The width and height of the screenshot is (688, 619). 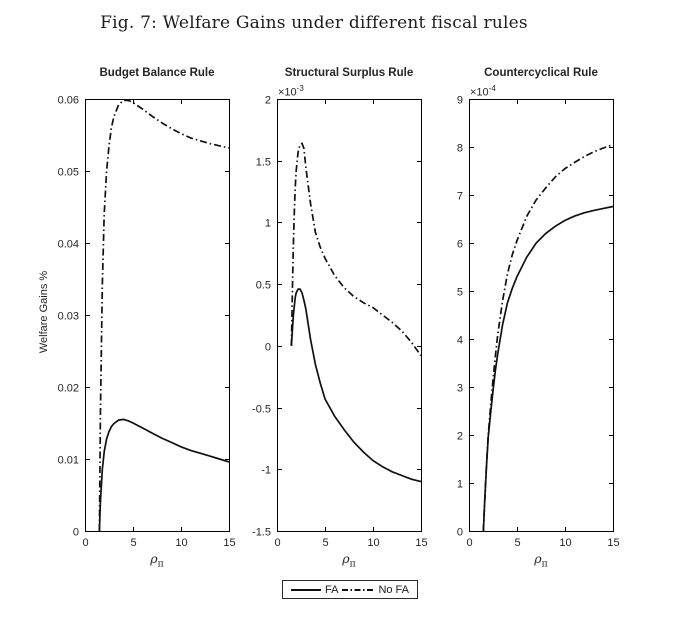 I want to click on legend-nofa-line-sample, so click(x=358, y=589).